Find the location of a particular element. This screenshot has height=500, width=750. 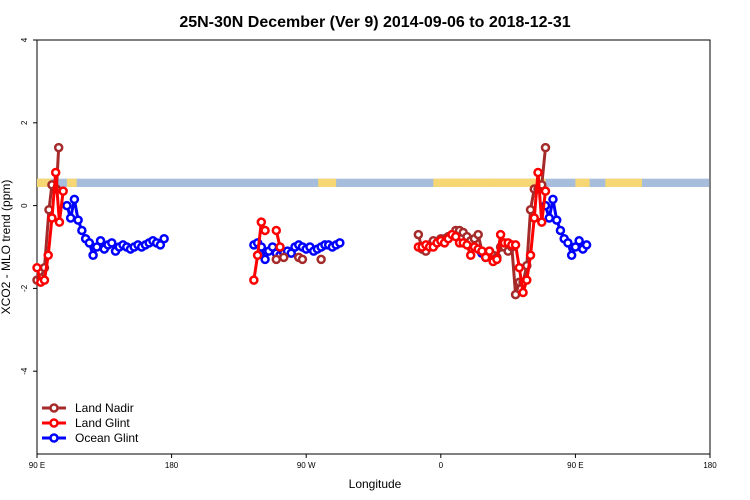

land-ocean-band is located at coordinates (373, 182).